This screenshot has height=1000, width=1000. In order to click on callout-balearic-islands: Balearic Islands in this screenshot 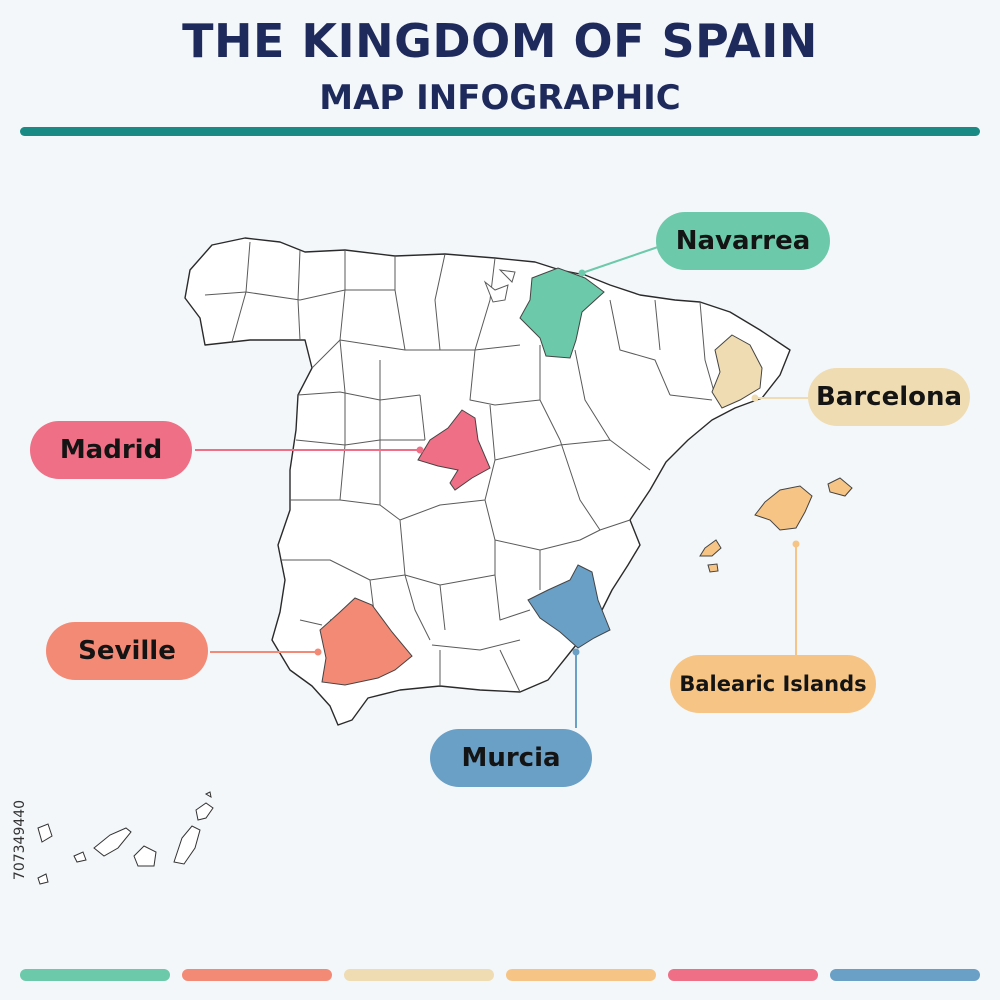, I will do `click(773, 684)`.